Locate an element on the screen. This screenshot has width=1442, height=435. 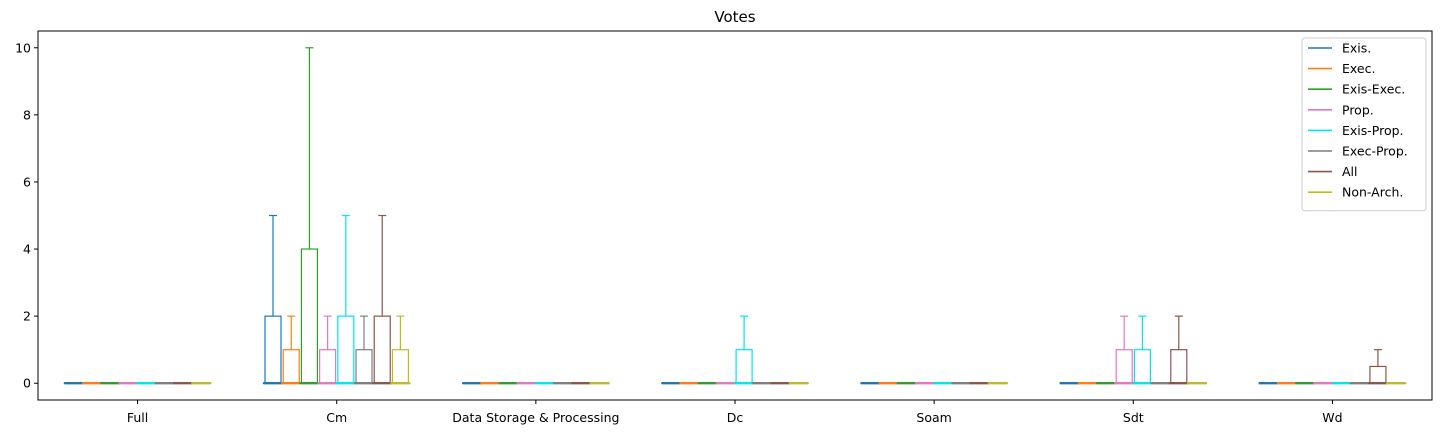
legend-frame is located at coordinates (1364, 124).